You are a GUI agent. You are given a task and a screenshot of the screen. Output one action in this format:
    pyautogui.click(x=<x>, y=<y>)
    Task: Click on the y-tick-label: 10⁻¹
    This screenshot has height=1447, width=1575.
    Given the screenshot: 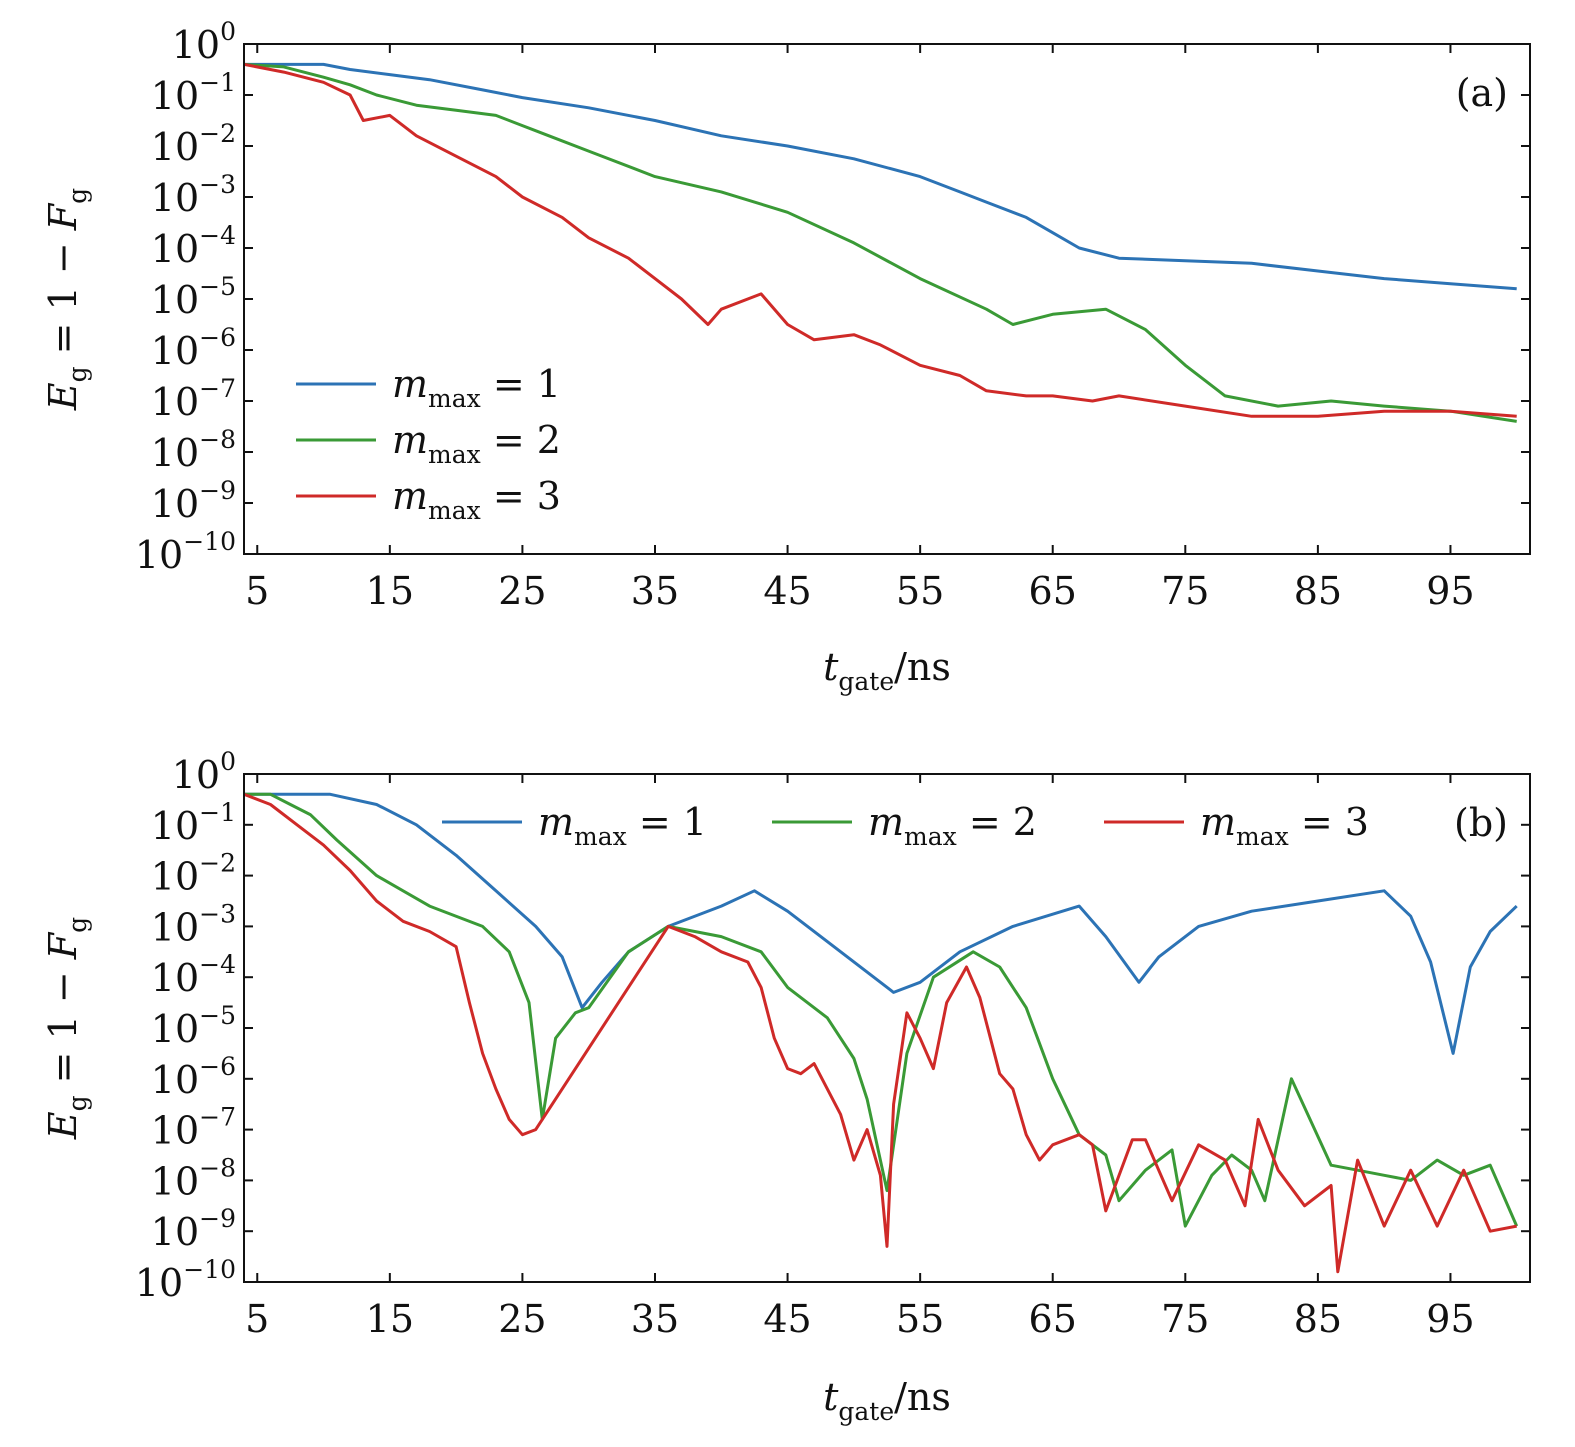 What is the action you would take?
    pyautogui.click(x=193, y=93)
    